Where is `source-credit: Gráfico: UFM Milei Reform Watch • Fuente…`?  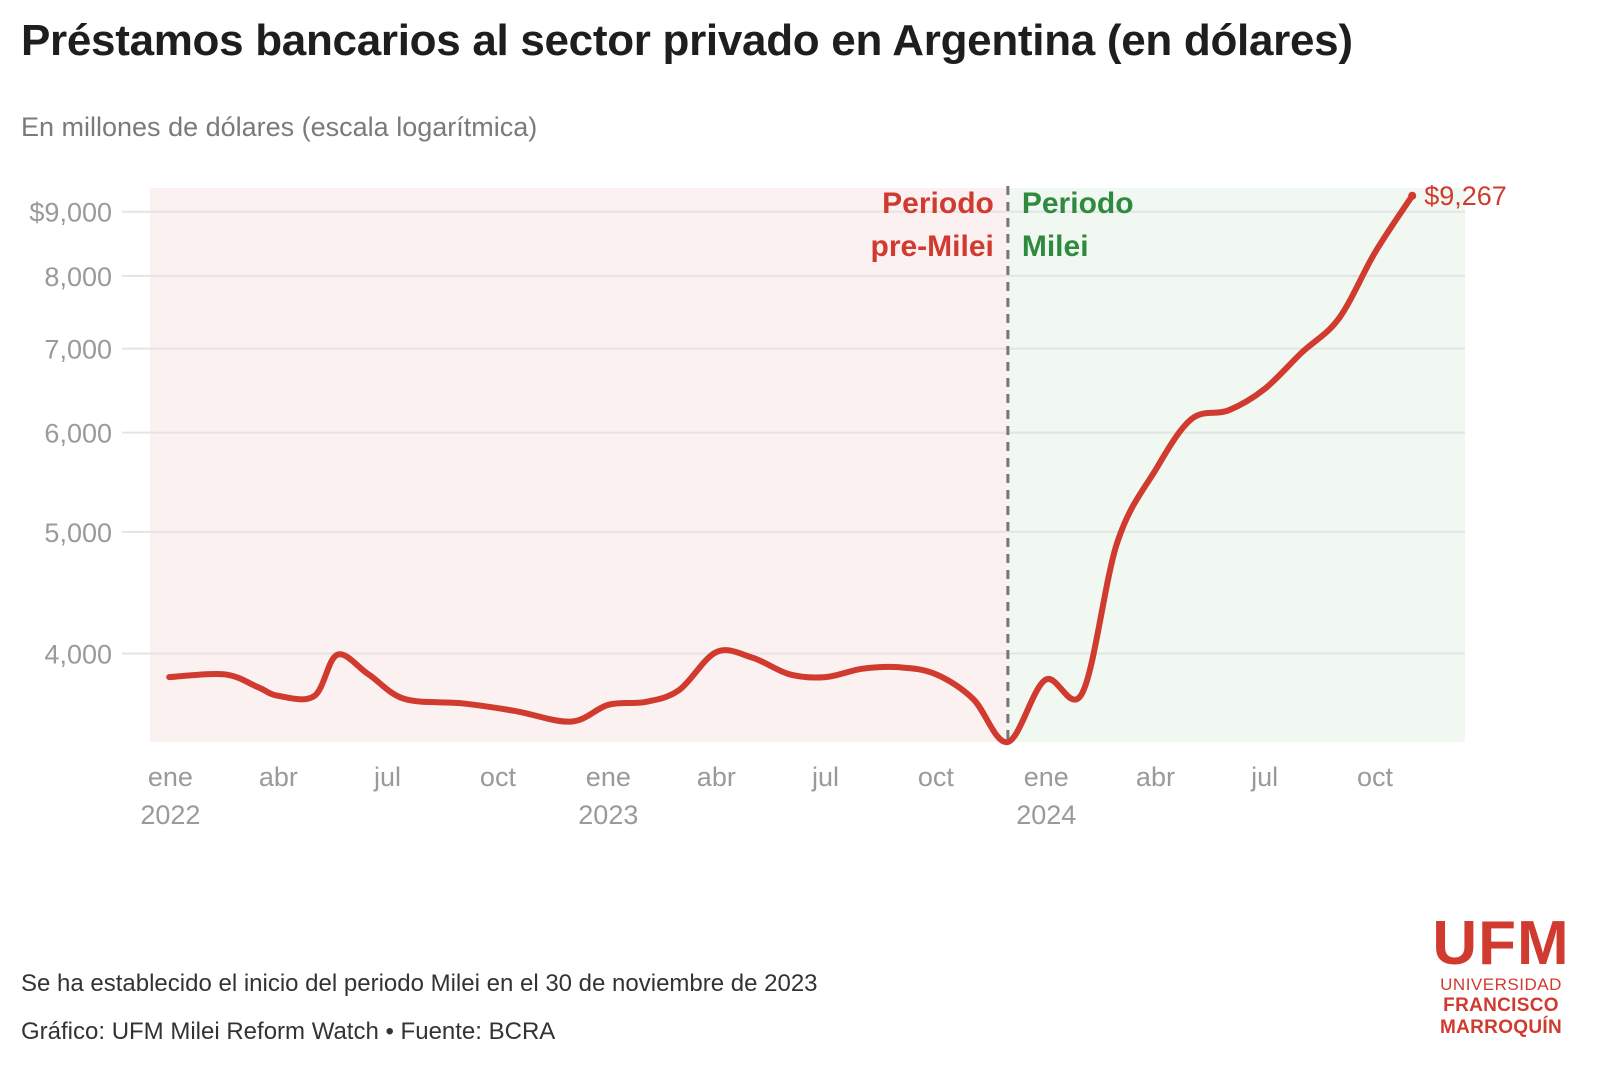 source-credit: Gráfico: UFM Milei Reform Watch • Fuente… is located at coordinates (288, 1031).